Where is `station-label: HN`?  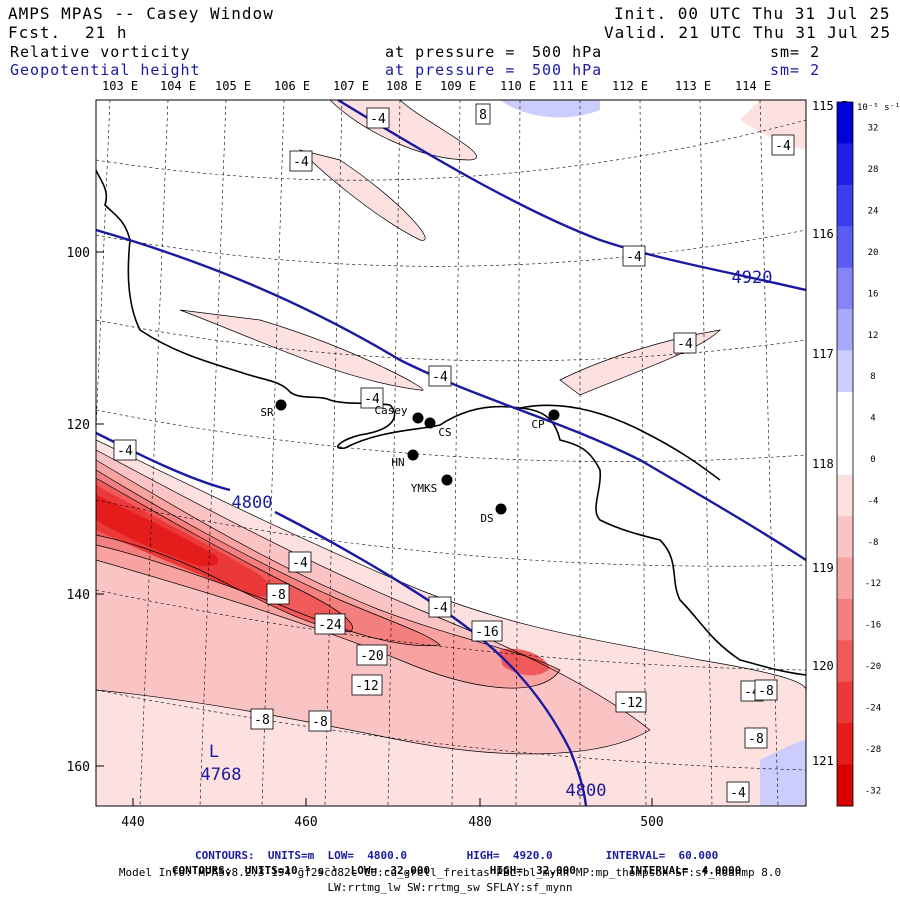
station-label: HN is located at coordinates (397, 462).